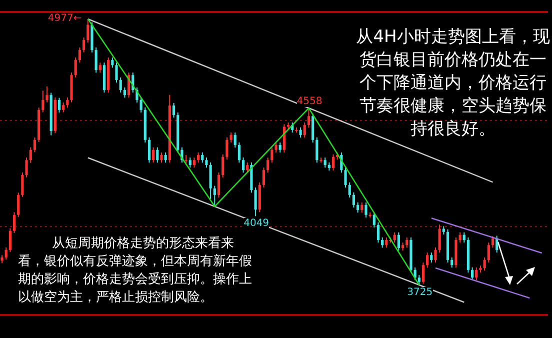 This screenshot has width=552, height=338. I want to click on annotation: 3725, so click(420, 292).